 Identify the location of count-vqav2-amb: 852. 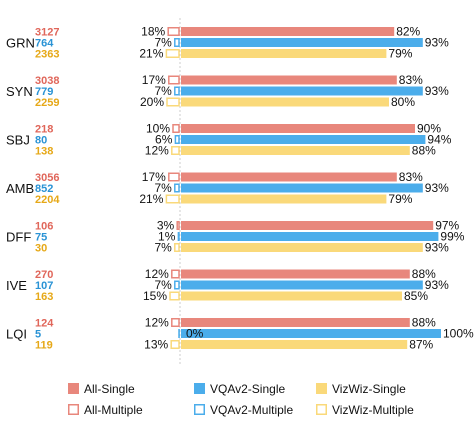
(44, 189).